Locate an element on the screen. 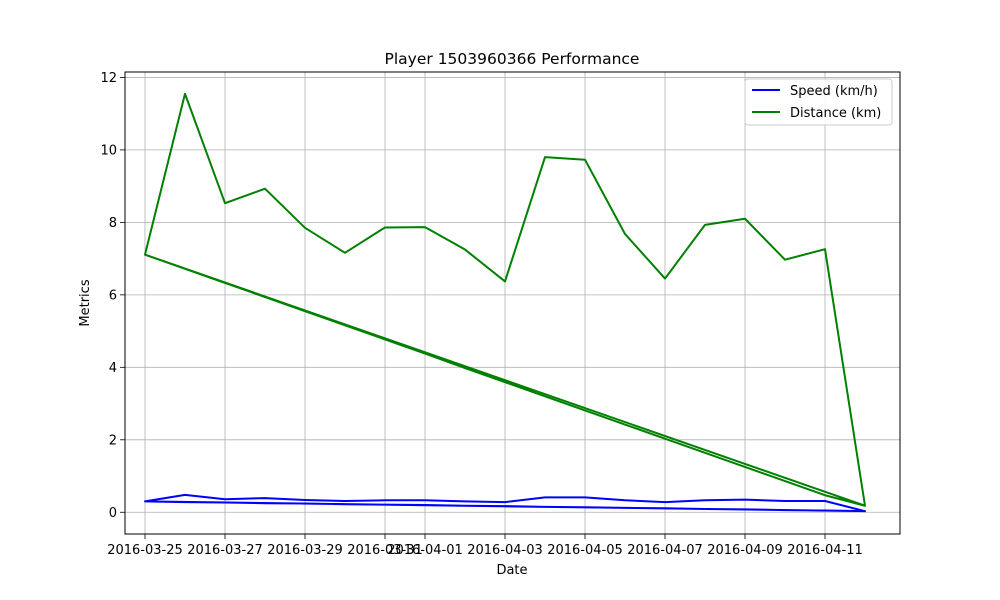 The width and height of the screenshot is (1000, 600). x-tick-label: 2016-03-27 is located at coordinates (225, 550).